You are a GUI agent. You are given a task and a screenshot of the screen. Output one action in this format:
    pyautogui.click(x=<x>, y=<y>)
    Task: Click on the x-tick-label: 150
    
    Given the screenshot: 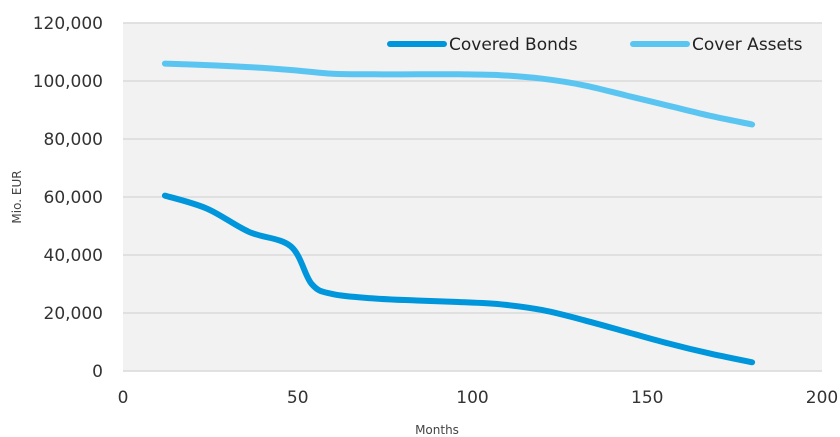 What is the action you would take?
    pyautogui.click(x=647, y=398)
    